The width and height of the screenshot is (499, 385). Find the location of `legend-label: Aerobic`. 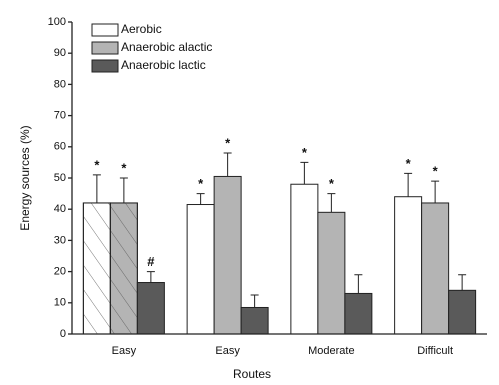

legend-label: Aerobic is located at coordinates (141, 29).